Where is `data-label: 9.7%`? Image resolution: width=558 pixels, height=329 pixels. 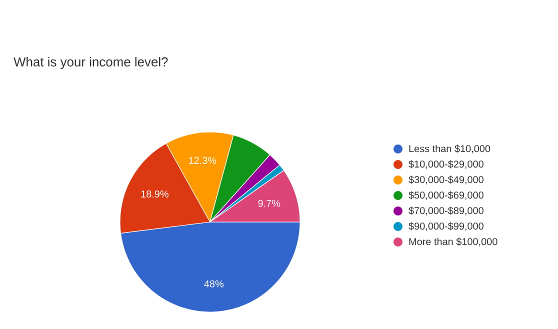
data-label: 9.7% is located at coordinates (269, 203).